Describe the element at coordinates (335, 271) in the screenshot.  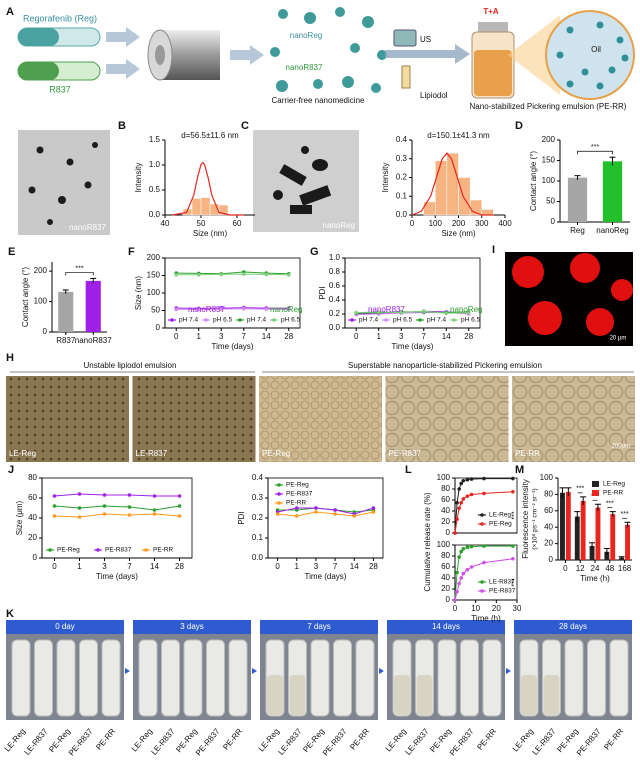
I see `y-tick-label: 0.8` at that location.